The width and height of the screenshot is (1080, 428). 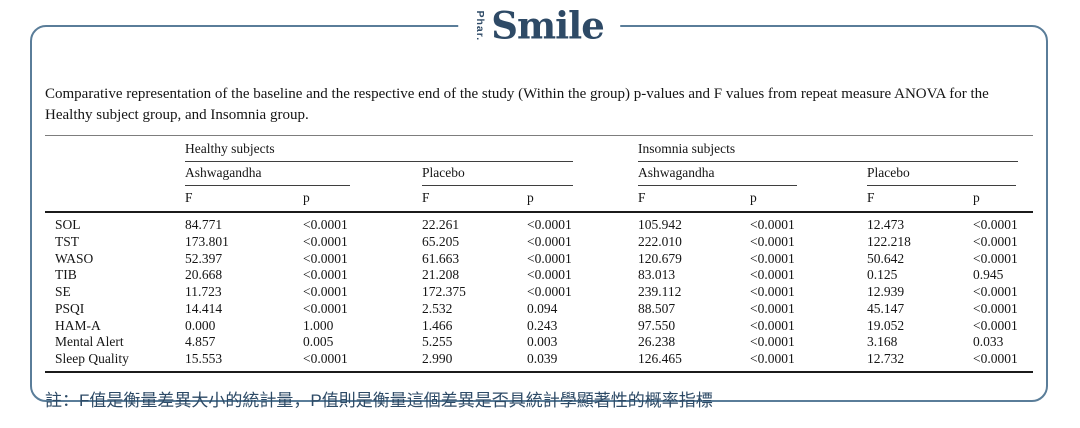 I want to click on value-cell: 1.000, so click(x=318, y=325).